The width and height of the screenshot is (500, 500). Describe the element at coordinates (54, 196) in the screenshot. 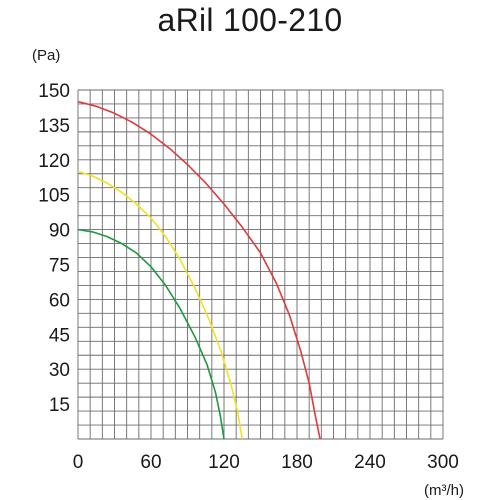

I see `y-tick-label: 105` at that location.